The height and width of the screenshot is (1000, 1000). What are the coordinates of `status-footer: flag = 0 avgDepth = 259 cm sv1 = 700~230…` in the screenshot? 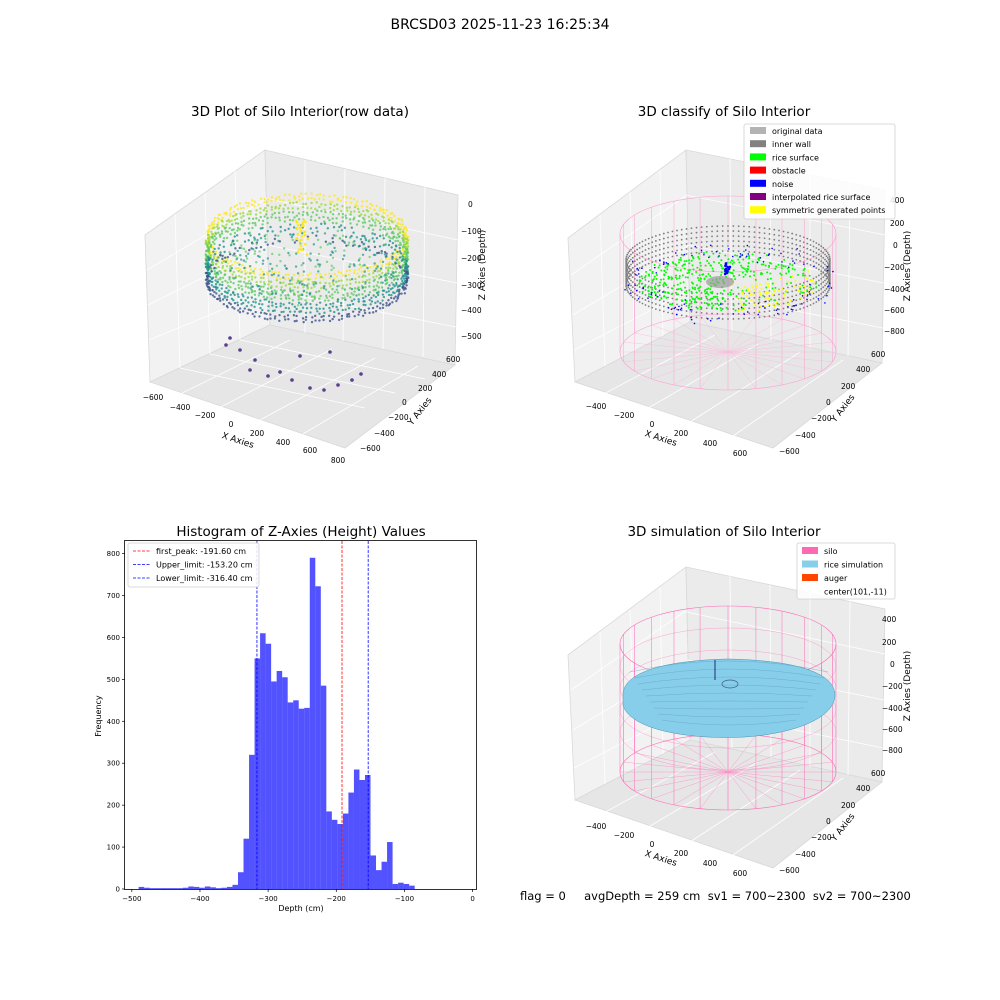 It's located at (715, 896).